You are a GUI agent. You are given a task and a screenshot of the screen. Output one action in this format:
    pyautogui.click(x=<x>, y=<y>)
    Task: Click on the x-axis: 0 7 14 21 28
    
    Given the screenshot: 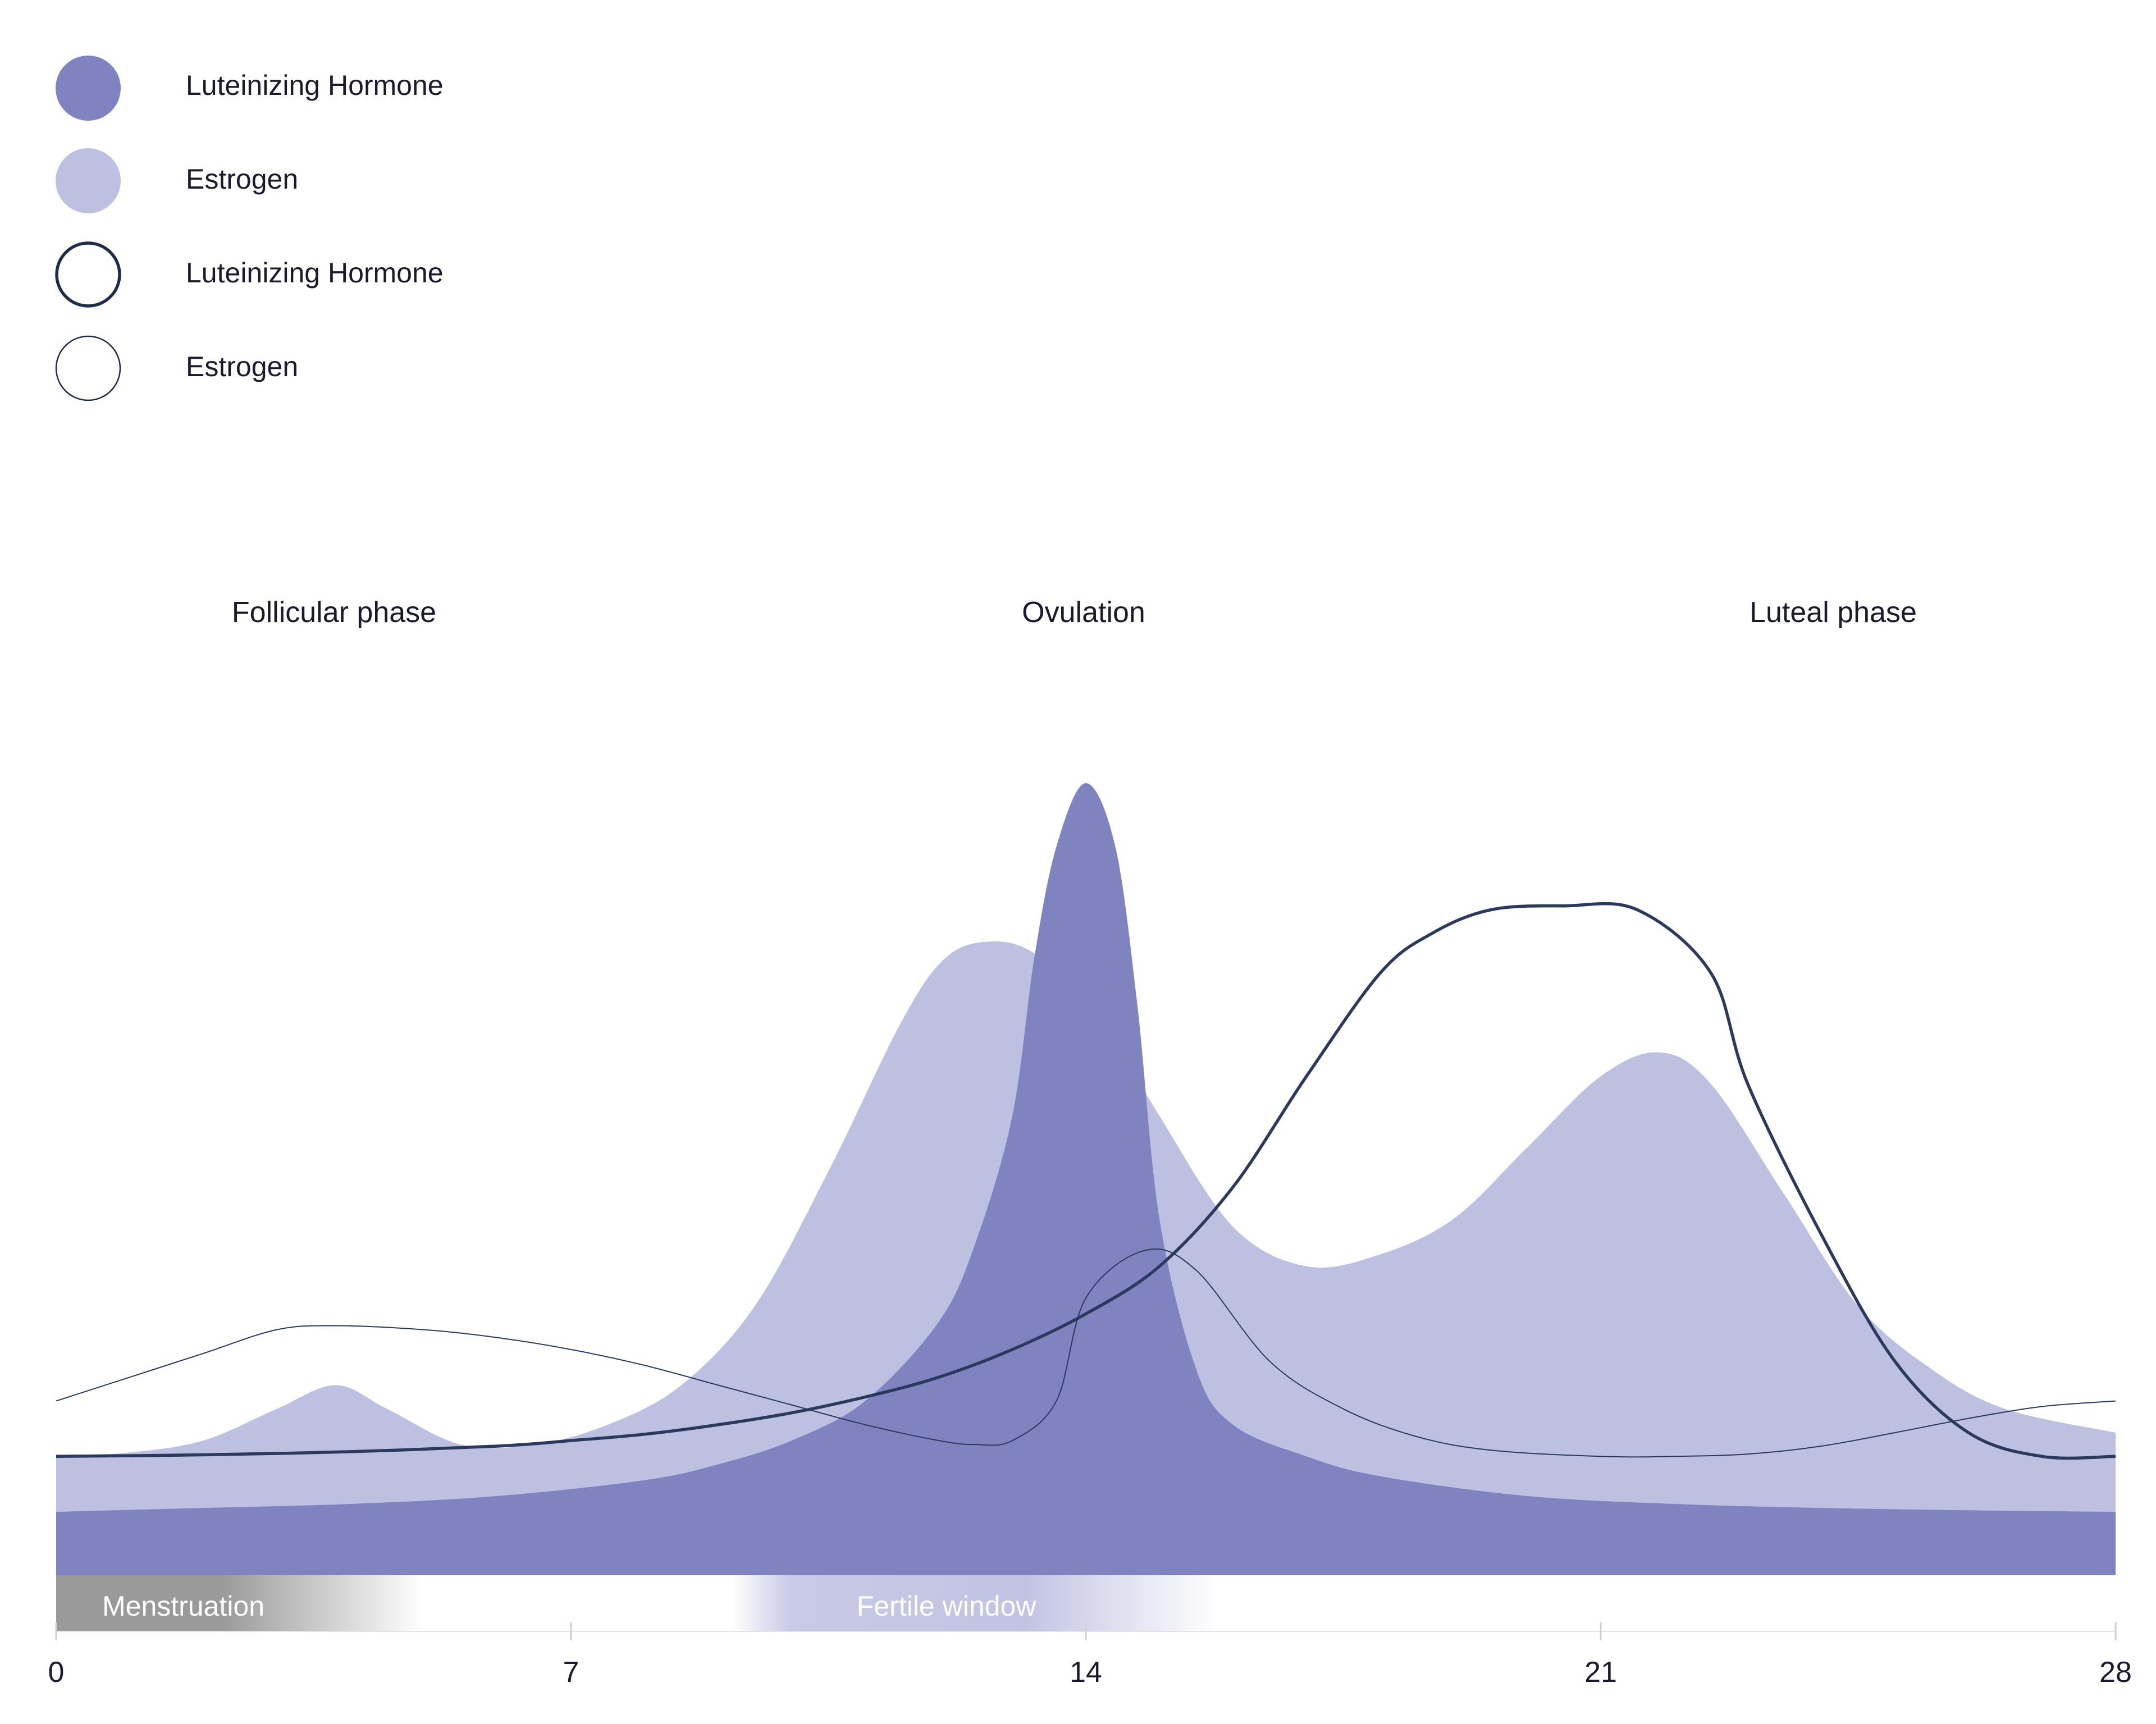 What is the action you would take?
    pyautogui.click(x=1090, y=1655)
    